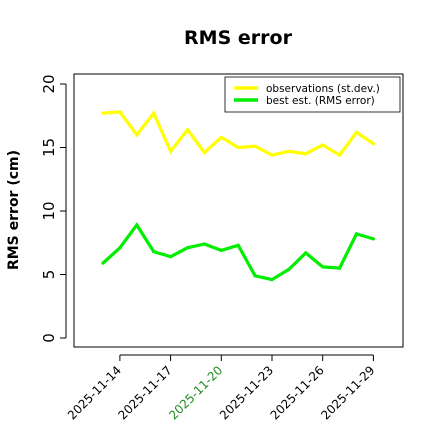 The height and width of the screenshot is (440, 440). I want to click on y-tick-label: 20, so click(49, 83).